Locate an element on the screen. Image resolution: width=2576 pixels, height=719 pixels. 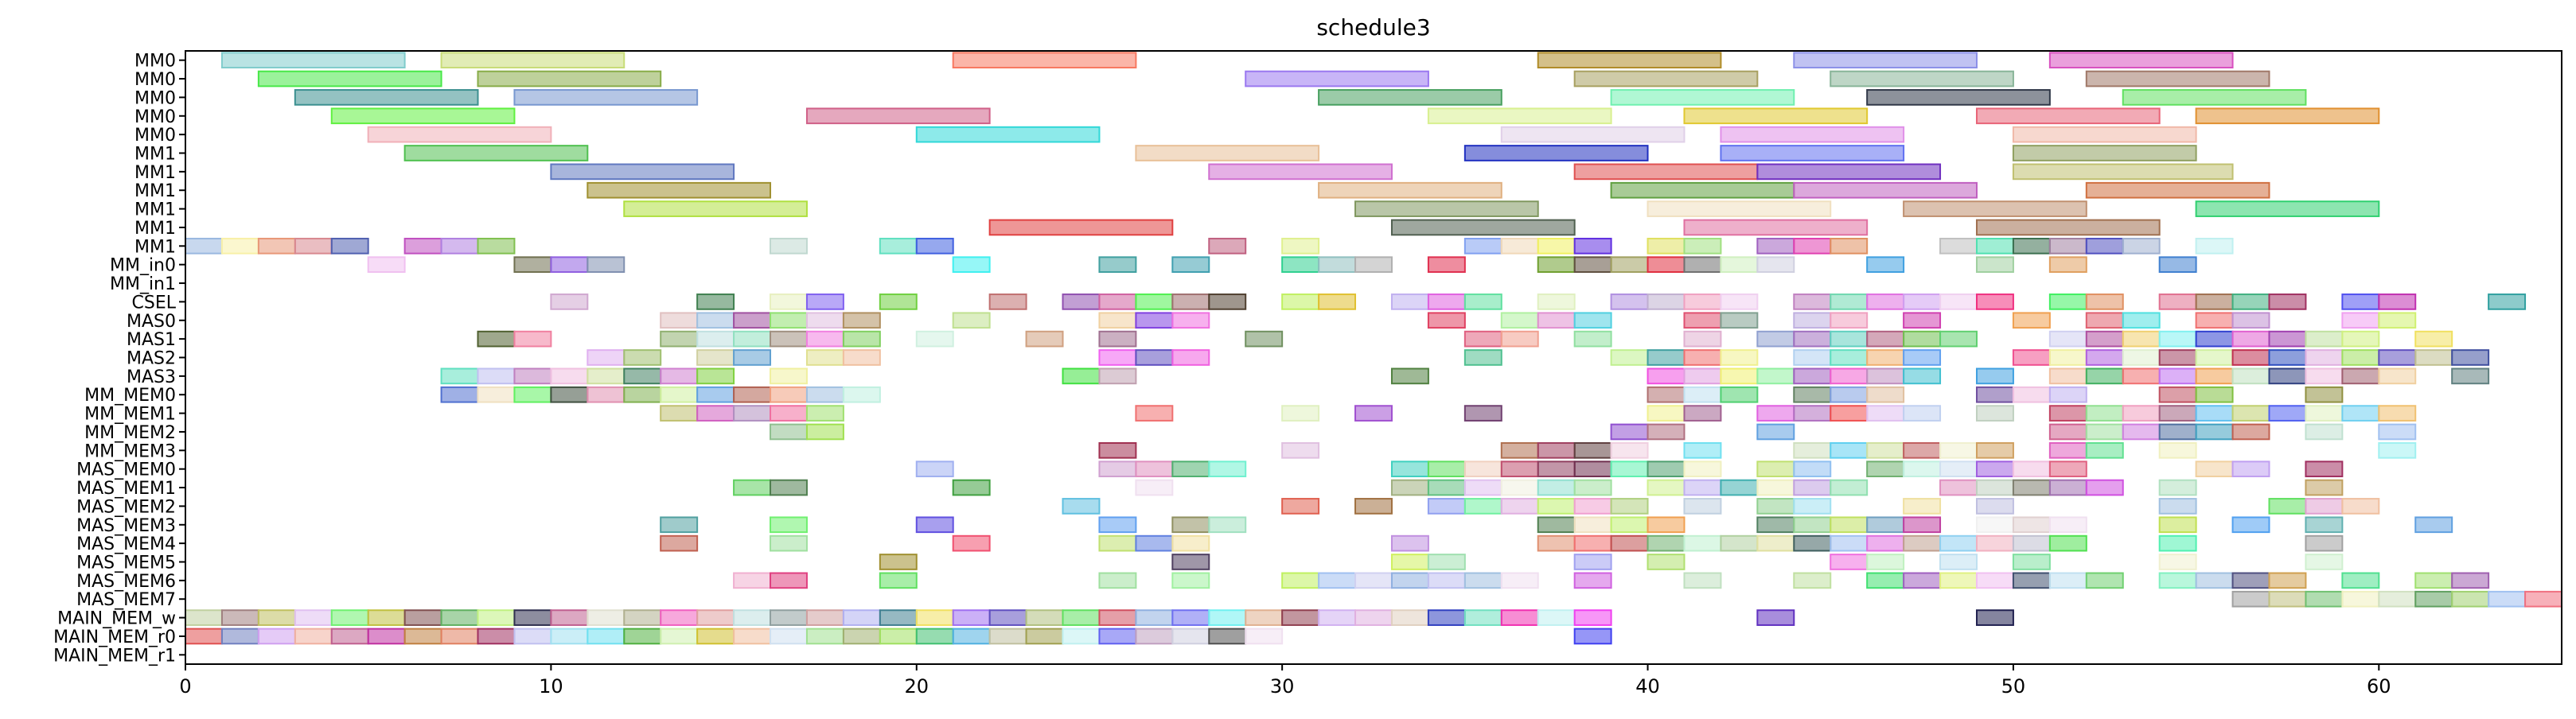
y-tick-label: MAS_MEM6 is located at coordinates (126, 582).